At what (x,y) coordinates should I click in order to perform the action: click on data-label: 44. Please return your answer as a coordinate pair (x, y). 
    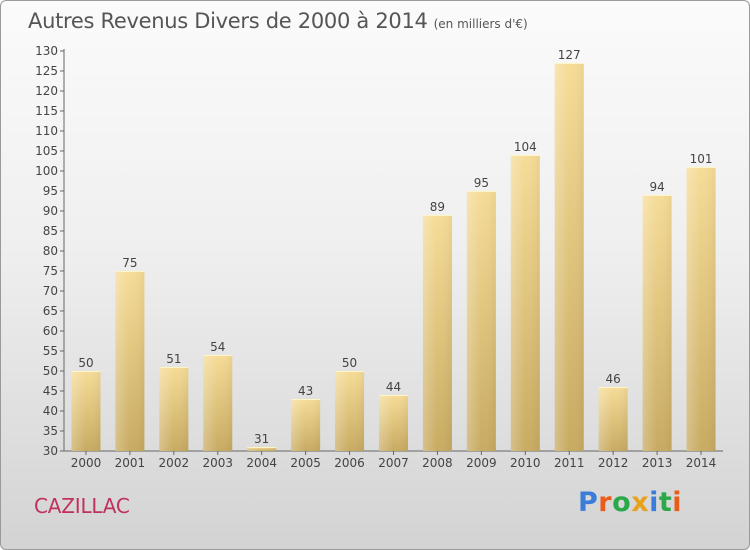
    Looking at the image, I should click on (393, 387).